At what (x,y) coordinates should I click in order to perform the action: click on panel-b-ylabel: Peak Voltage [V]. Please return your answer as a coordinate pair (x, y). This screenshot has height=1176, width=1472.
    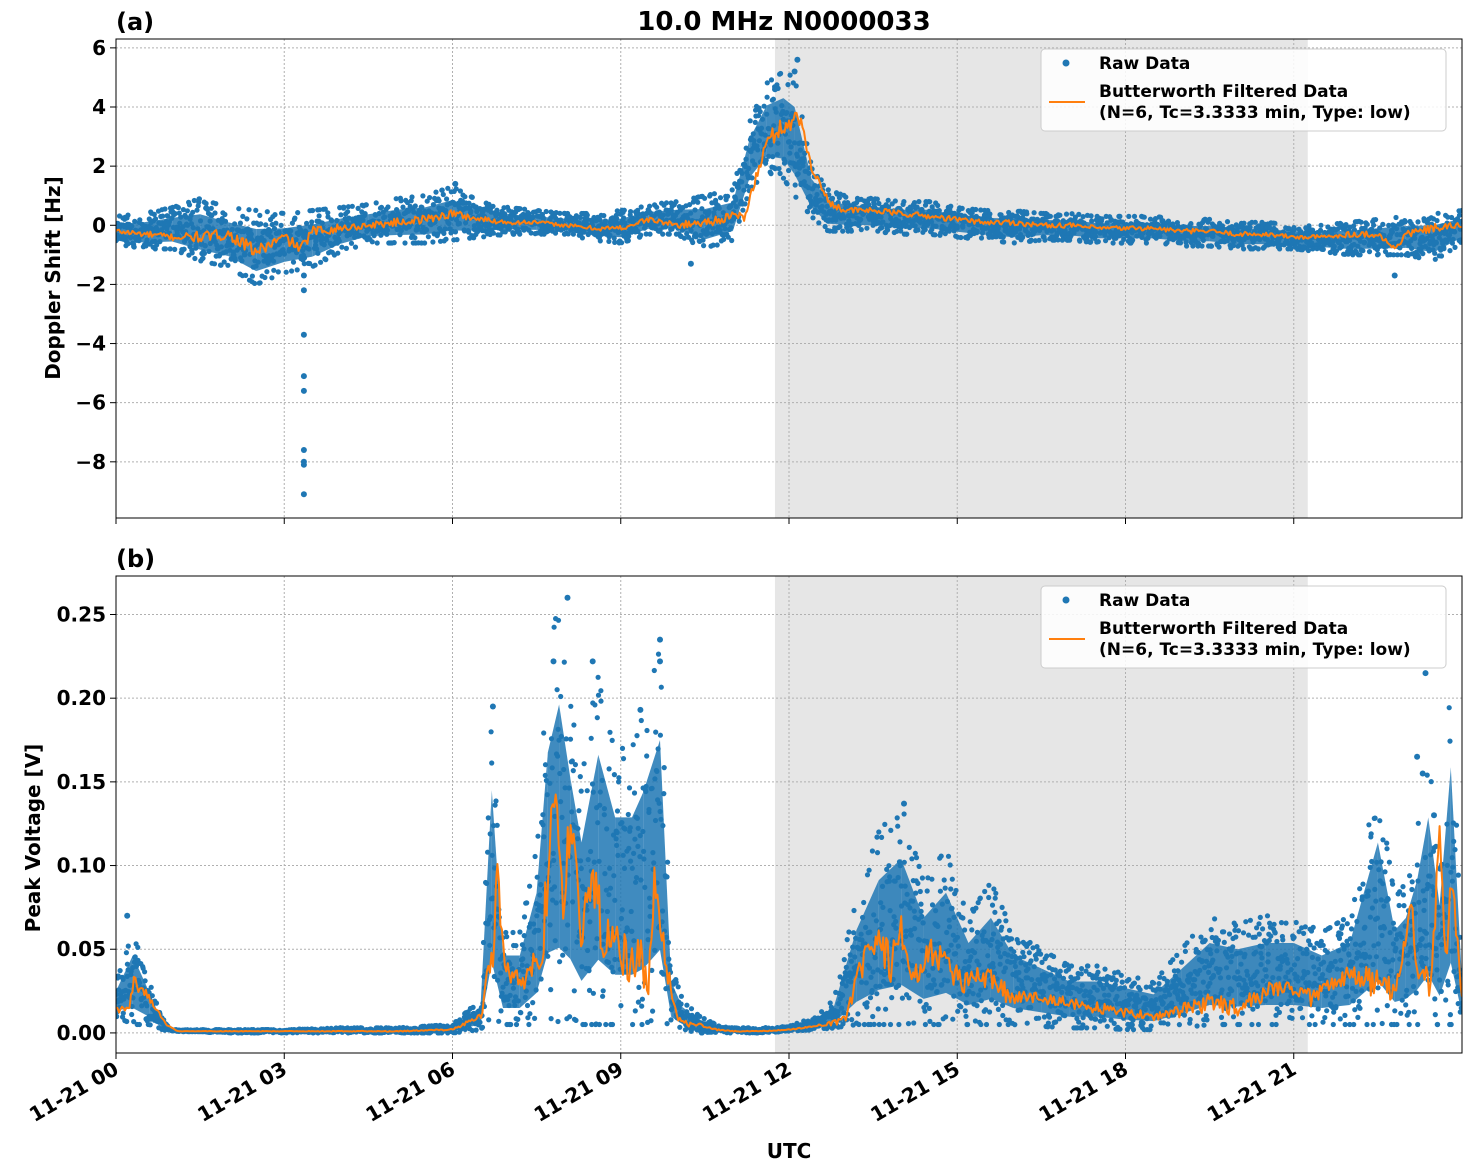
    Looking at the image, I should click on (33, 838).